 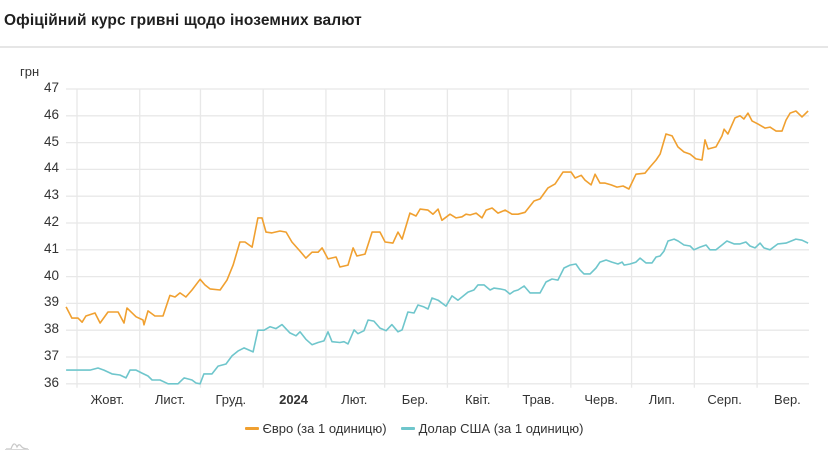 What do you see at coordinates (415, 399) in the screenshot?
I see `x-tick-label: Бер.` at bounding box center [415, 399].